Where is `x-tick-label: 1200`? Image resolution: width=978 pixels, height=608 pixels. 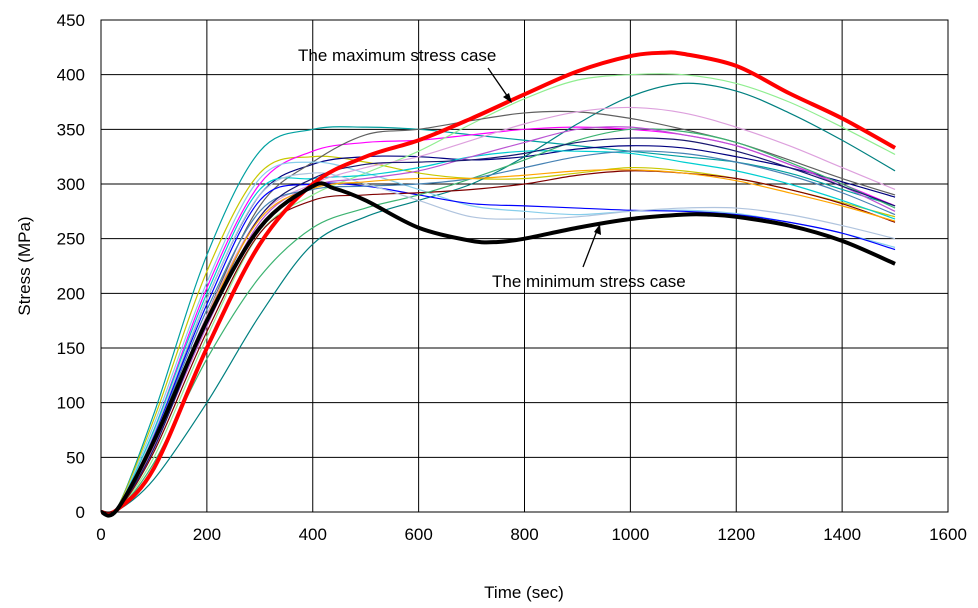
x-tick-label: 1200 is located at coordinates (736, 534).